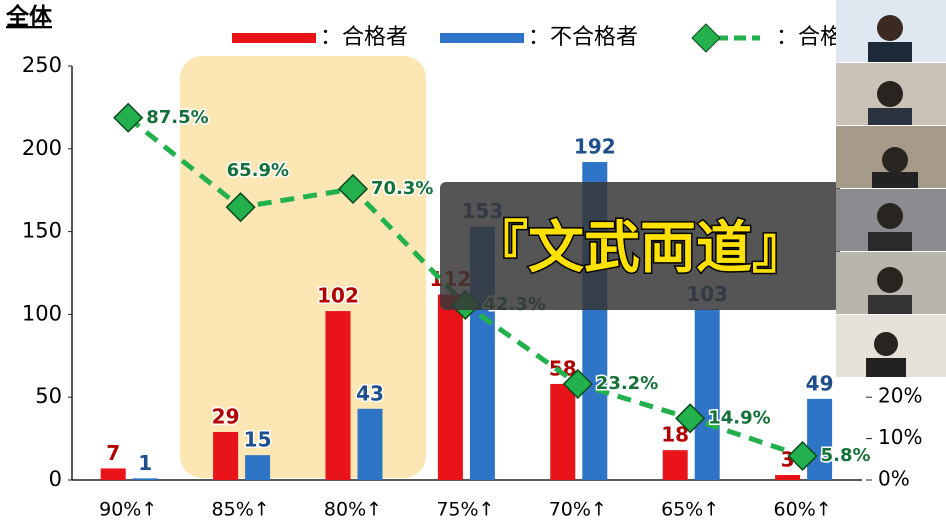 This screenshot has height=532, width=946. What do you see at coordinates (55, 479) in the screenshot?
I see `y-tick-label: 0` at bounding box center [55, 479].